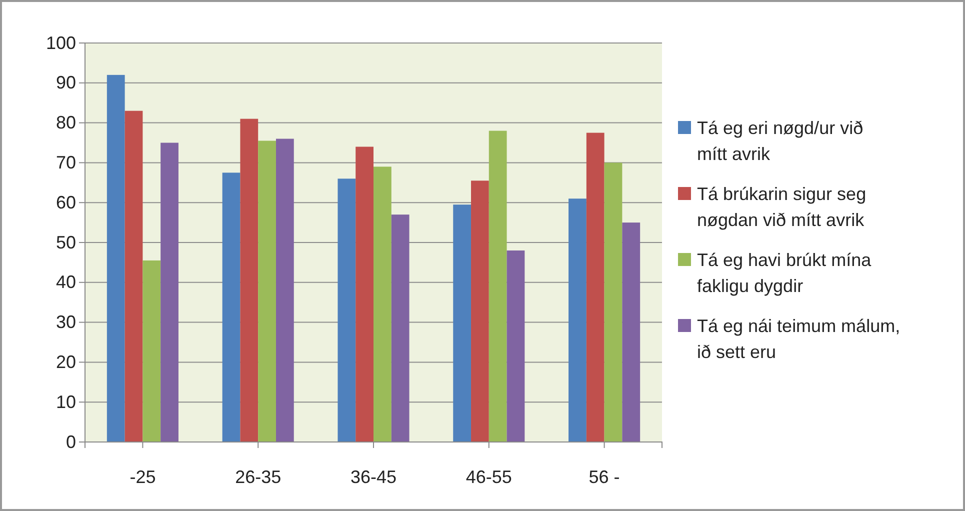 The width and height of the screenshot is (965, 511). Describe the element at coordinates (66, 202) in the screenshot. I see `y-tick-label: 60` at that location.